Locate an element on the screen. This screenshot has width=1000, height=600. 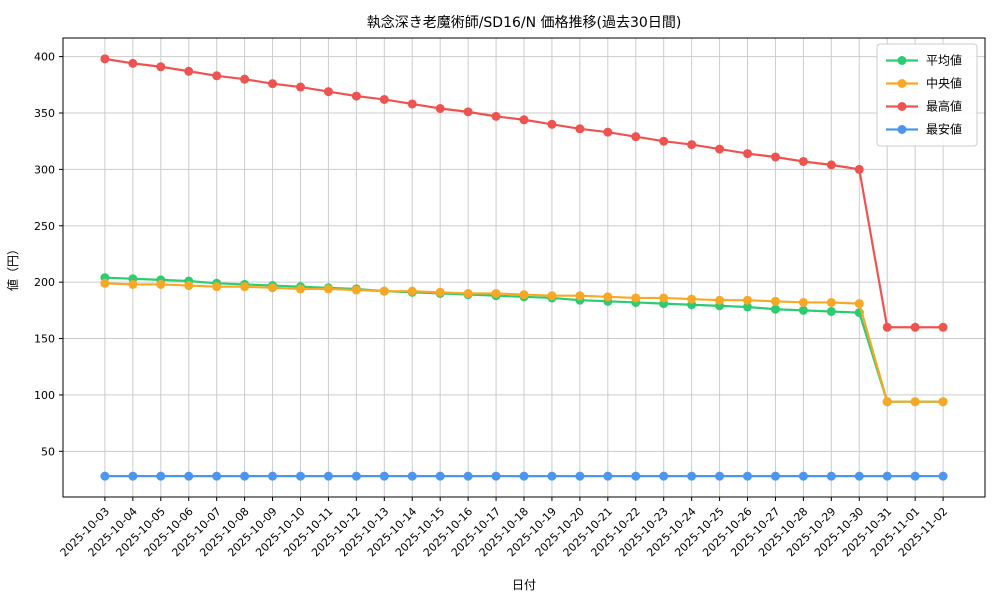
legend-label-median: 中央値 is located at coordinates (944, 83).